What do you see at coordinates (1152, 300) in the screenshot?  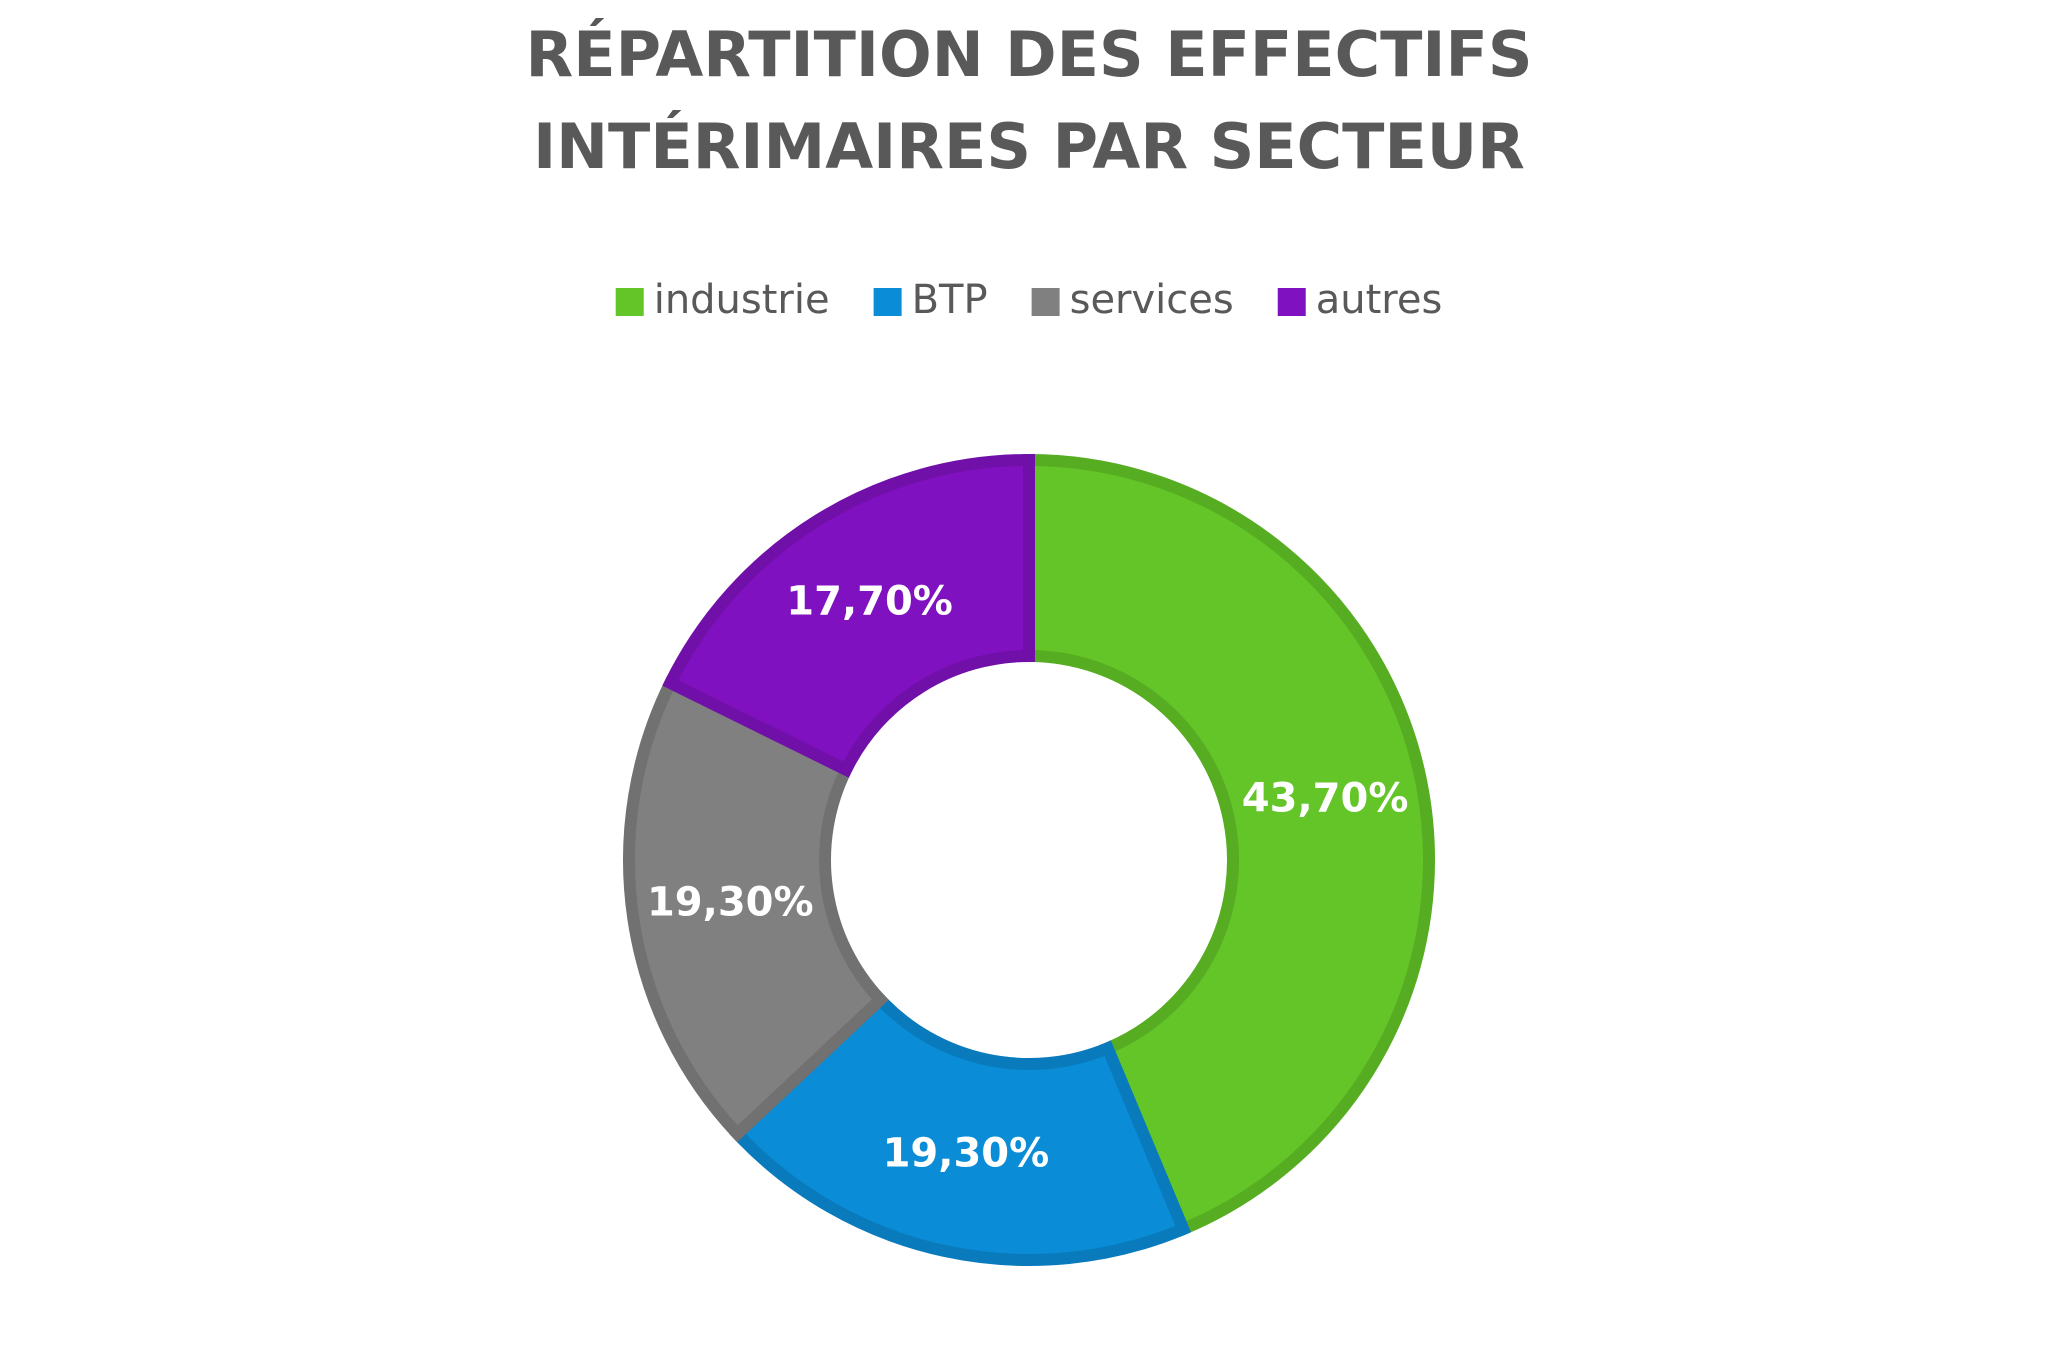 I see `legend-label: services` at bounding box center [1152, 300].